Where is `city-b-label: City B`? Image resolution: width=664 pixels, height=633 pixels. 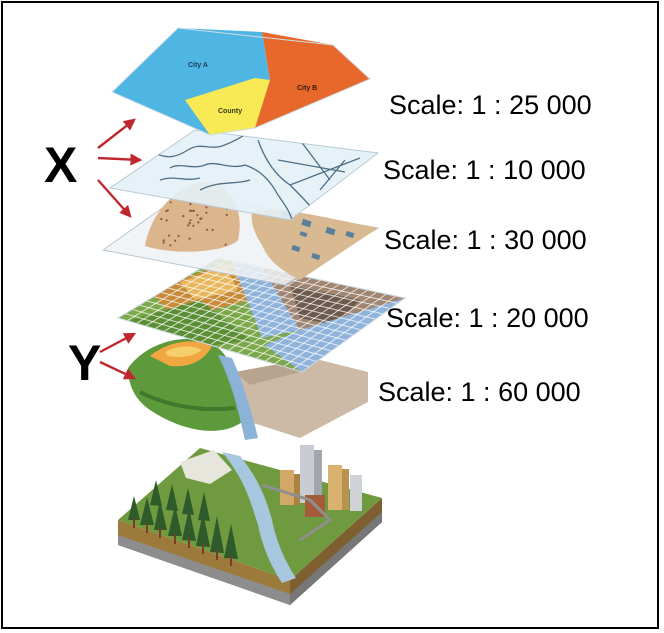
city-b-label: City B is located at coordinates (307, 88).